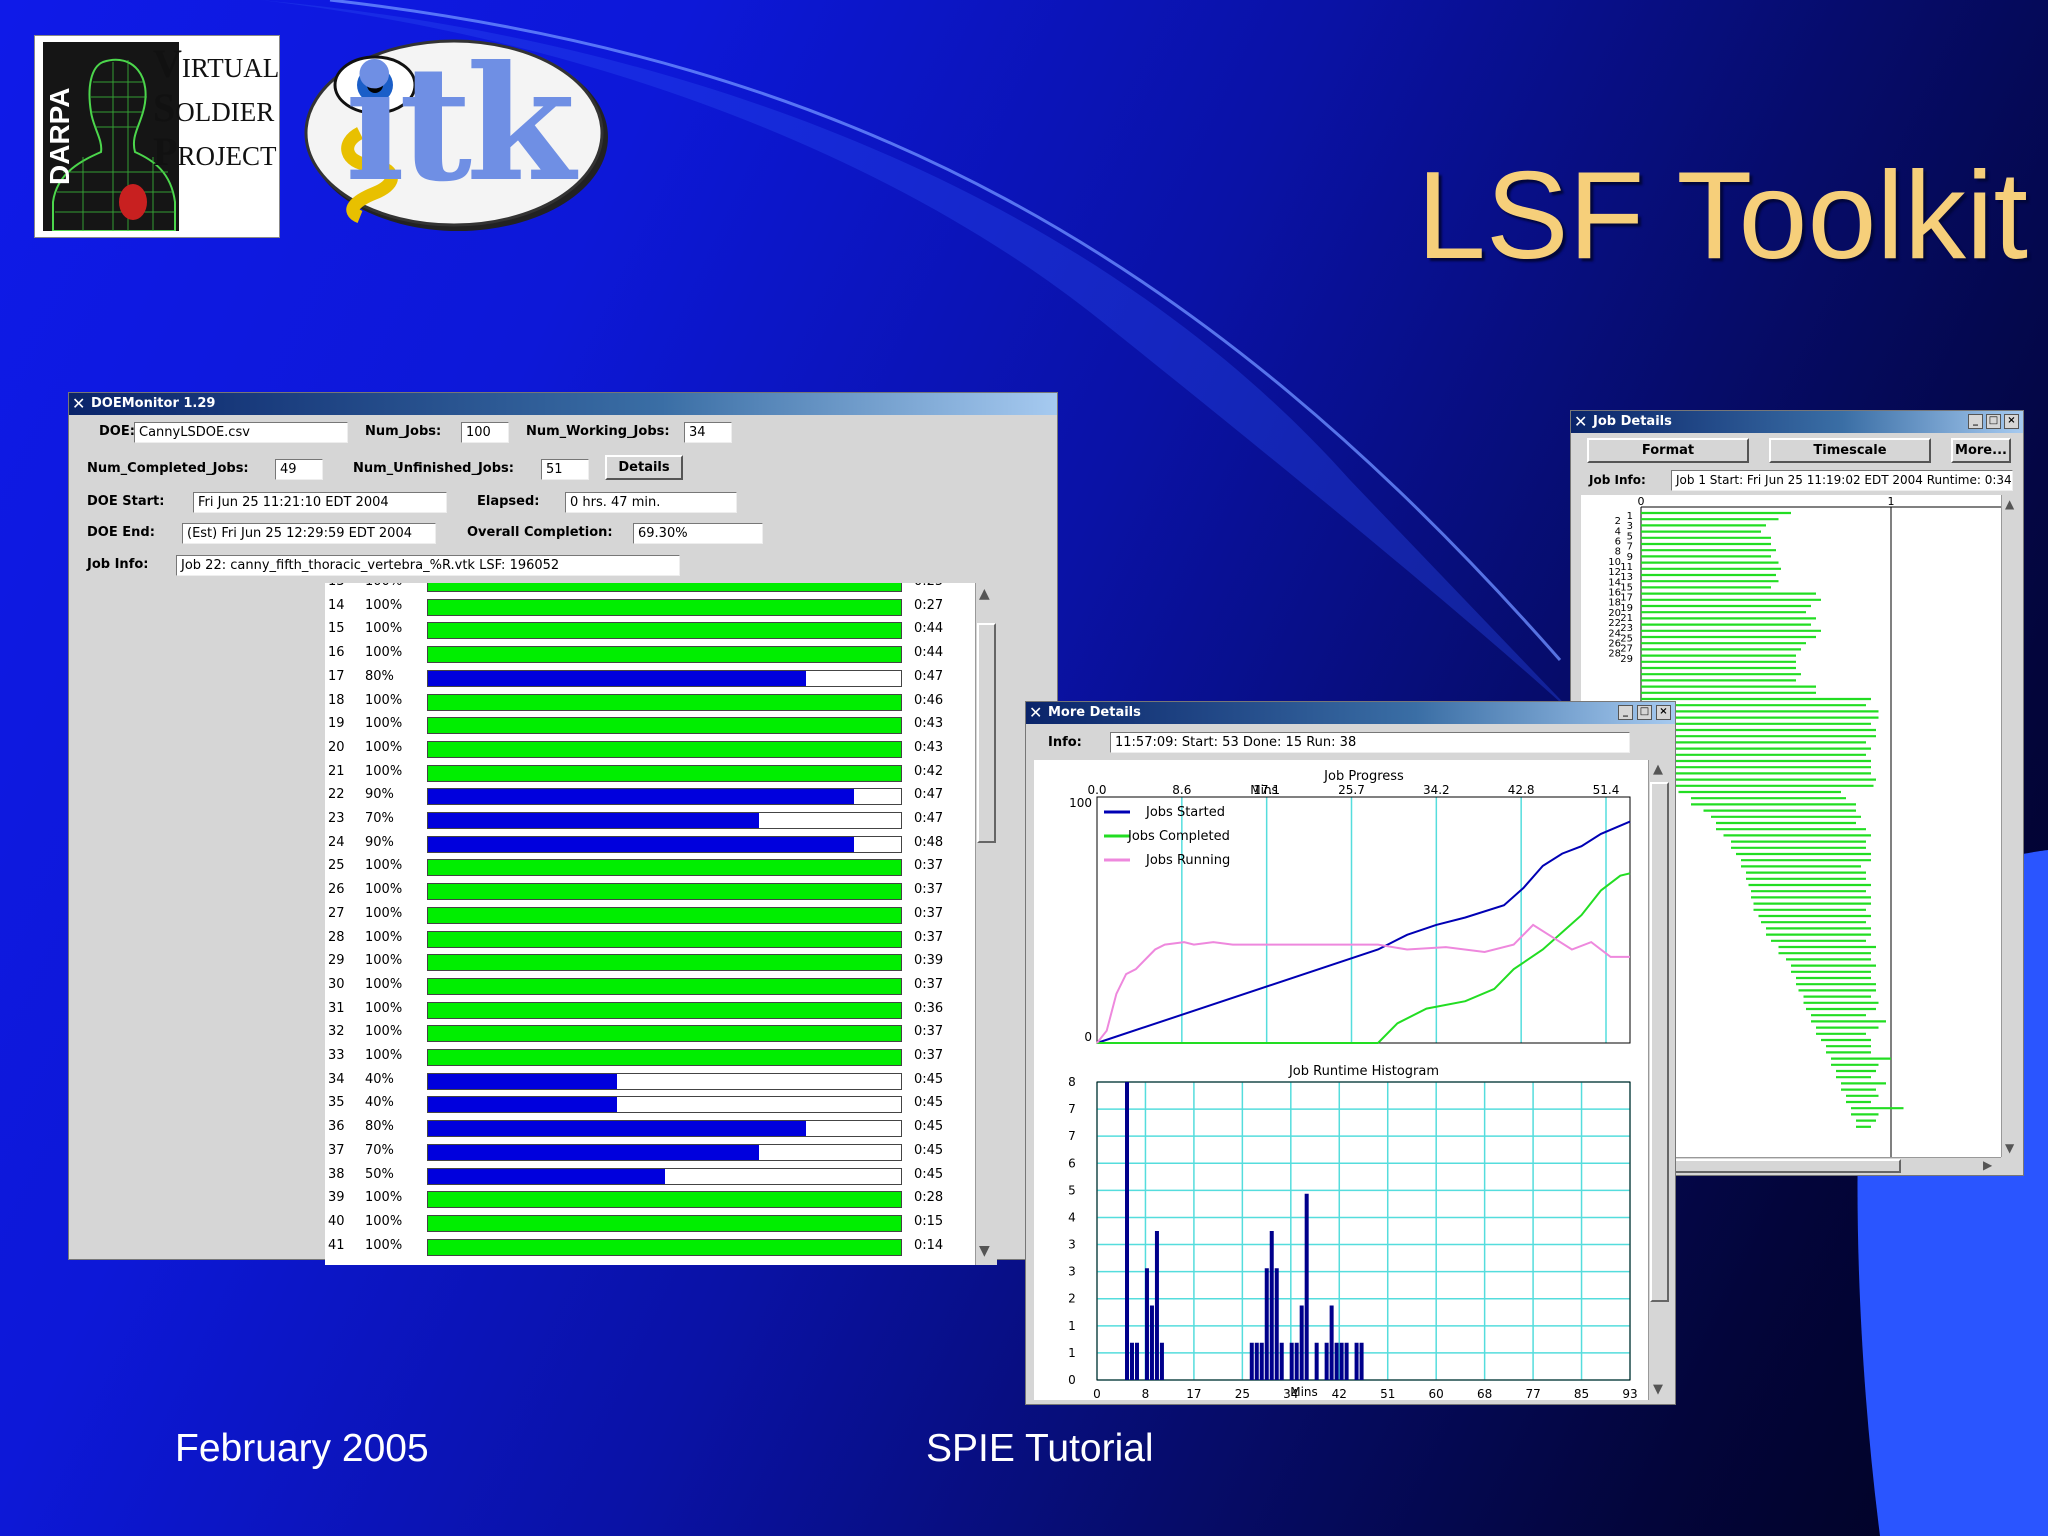 The width and height of the screenshot is (2048, 1536). What do you see at coordinates (1178, 836) in the screenshot?
I see `legend-label: Jobs Completed` at bounding box center [1178, 836].